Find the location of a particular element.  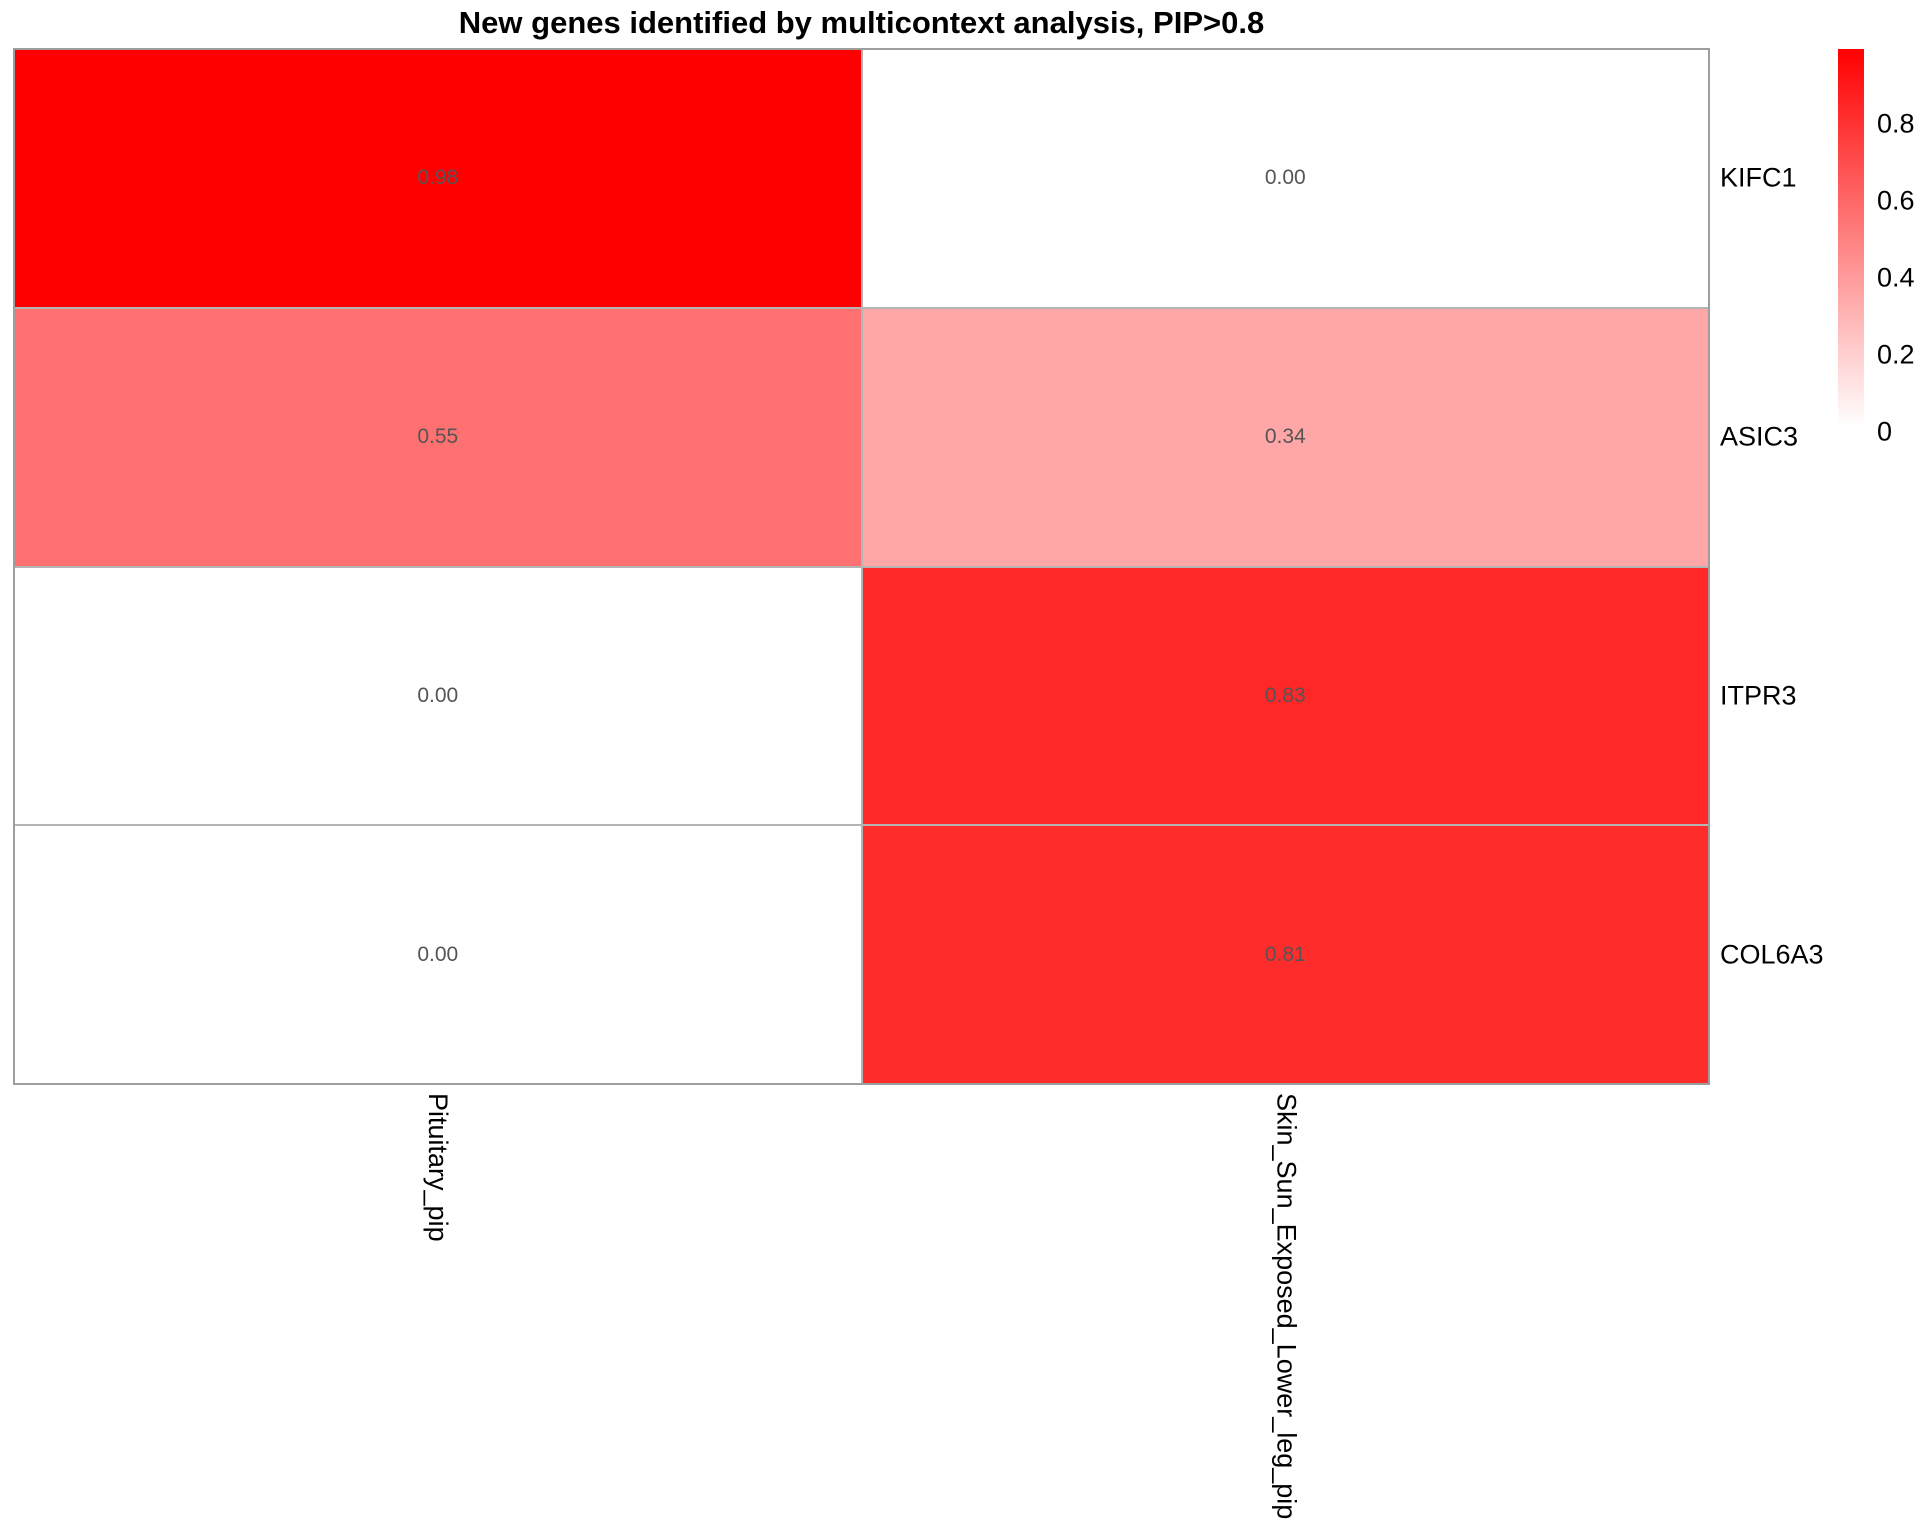

legend-tick-0.2: 0.2 is located at coordinates (1896, 354).